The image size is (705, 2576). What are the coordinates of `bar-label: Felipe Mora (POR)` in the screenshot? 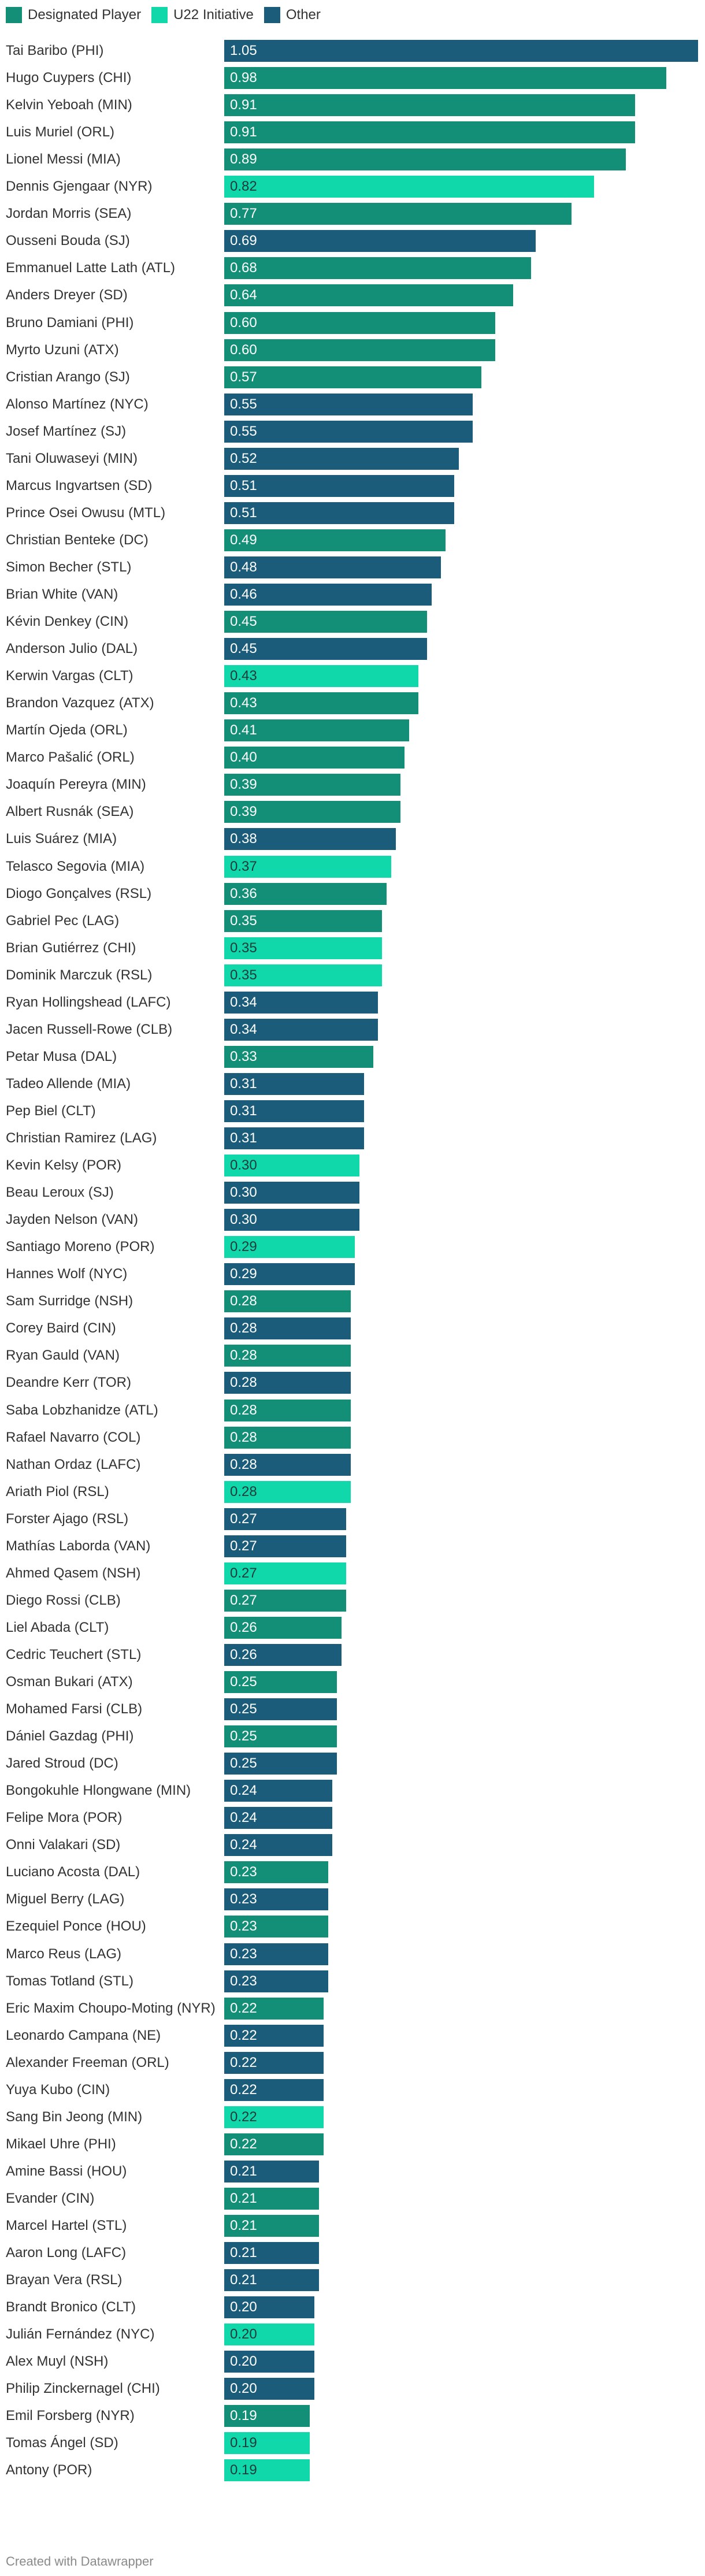 It's located at (64, 1818).